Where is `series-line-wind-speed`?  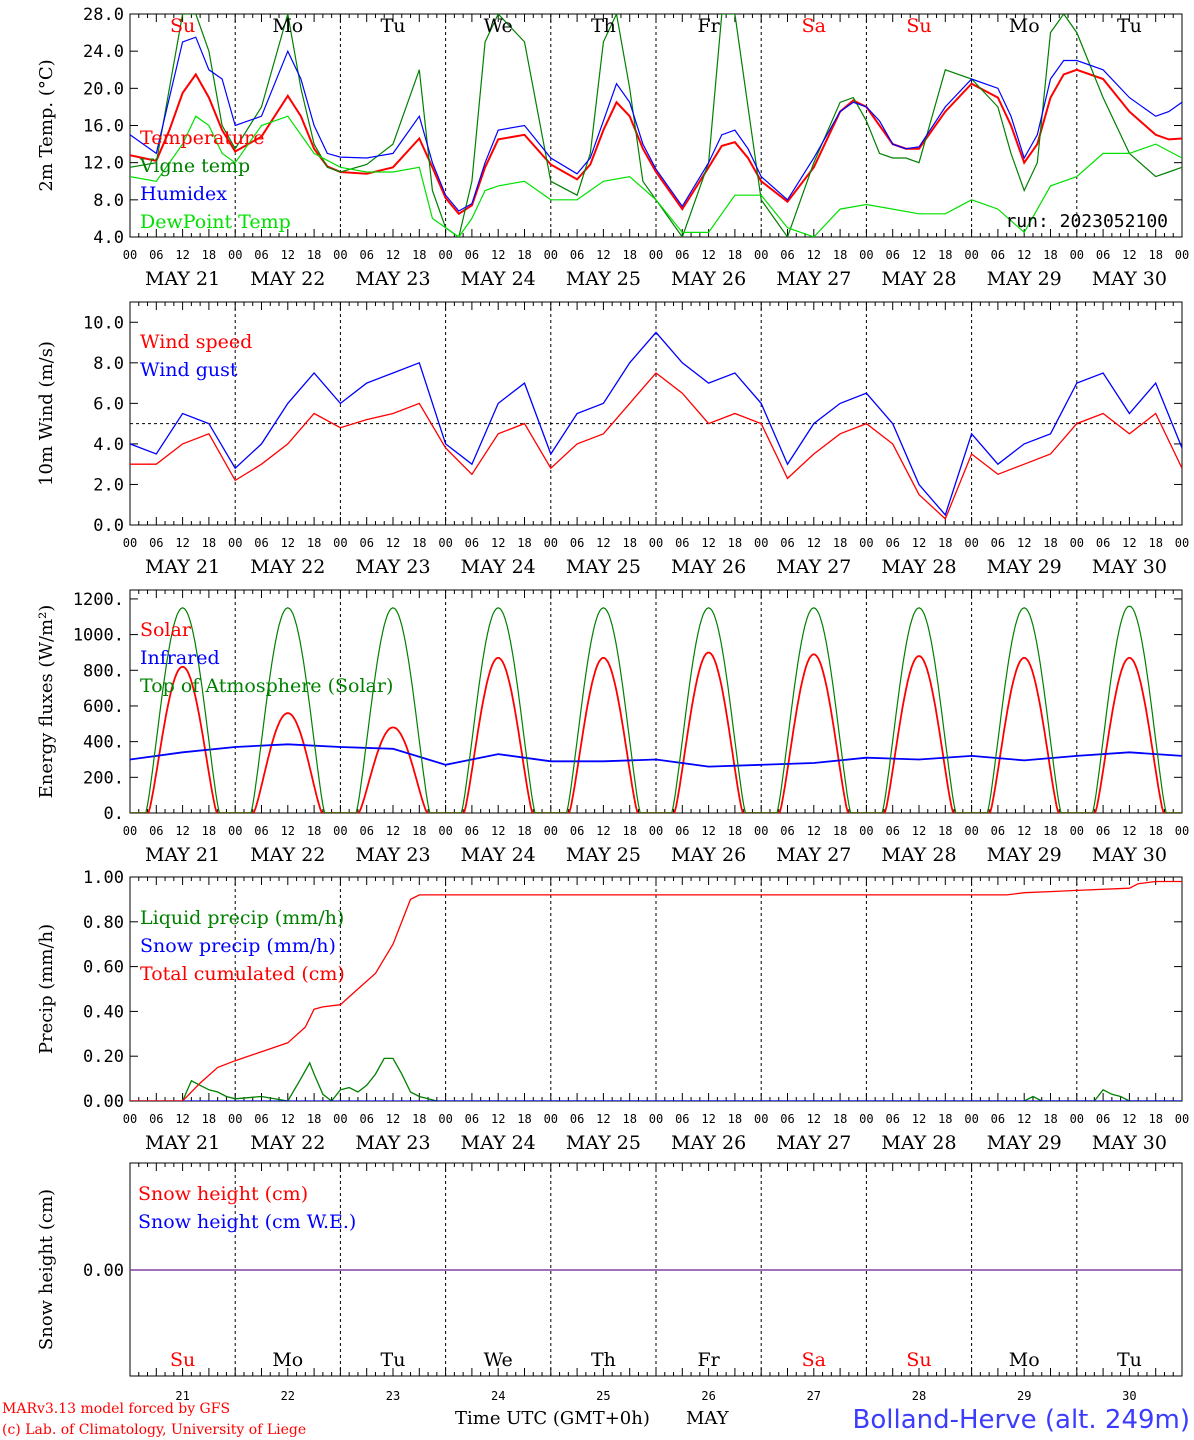 series-line-wind-speed is located at coordinates (656, 446).